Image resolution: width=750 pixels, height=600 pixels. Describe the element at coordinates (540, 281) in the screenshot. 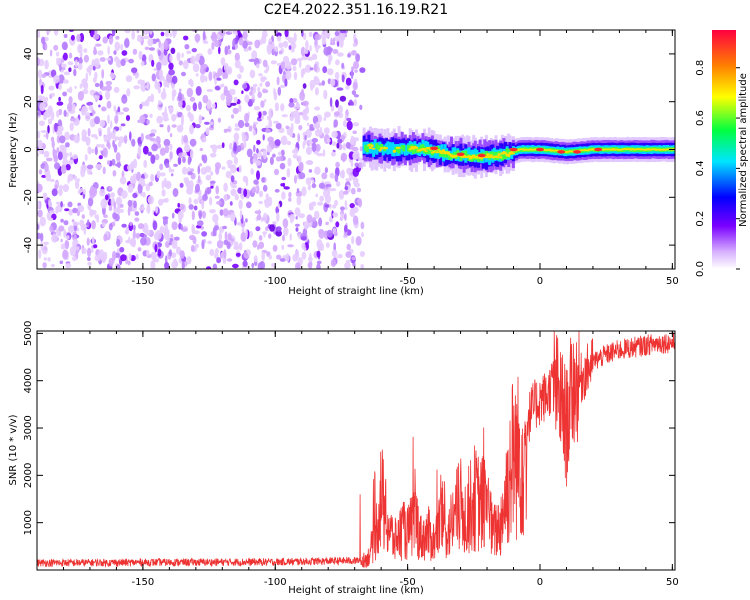

I see `x-tick-label: 0` at that location.